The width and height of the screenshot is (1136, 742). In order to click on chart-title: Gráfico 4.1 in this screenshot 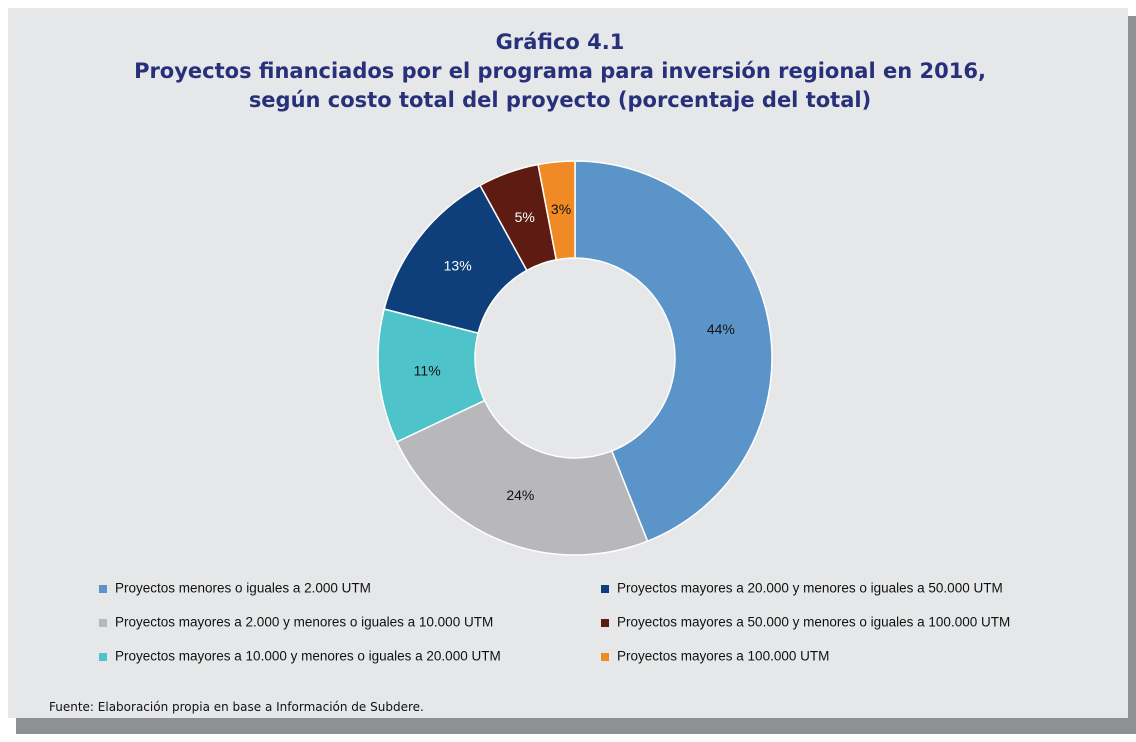, I will do `click(560, 42)`.